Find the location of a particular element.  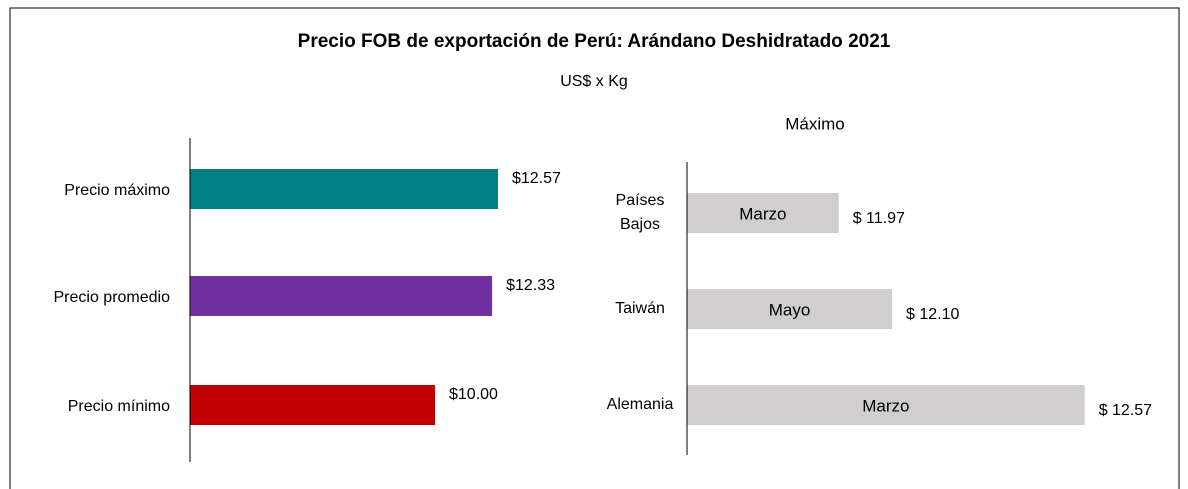

chart-subtitle: US$ x Kg is located at coordinates (594, 81).